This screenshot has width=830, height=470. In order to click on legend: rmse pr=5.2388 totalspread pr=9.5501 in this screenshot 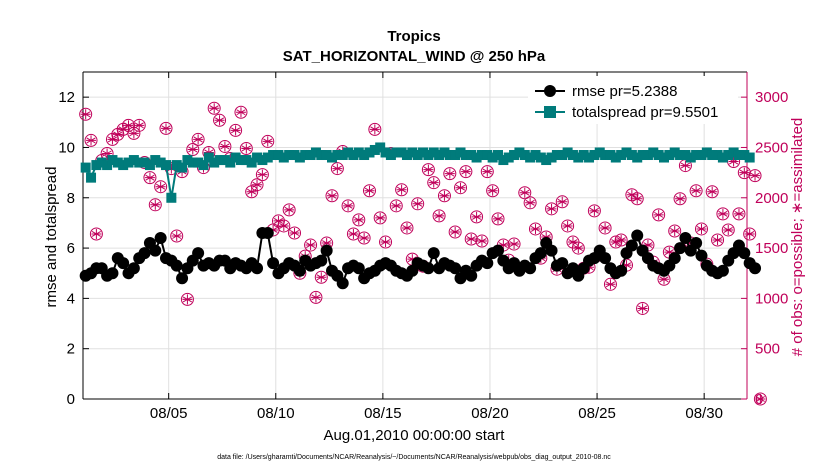, I will do `click(633, 100)`.